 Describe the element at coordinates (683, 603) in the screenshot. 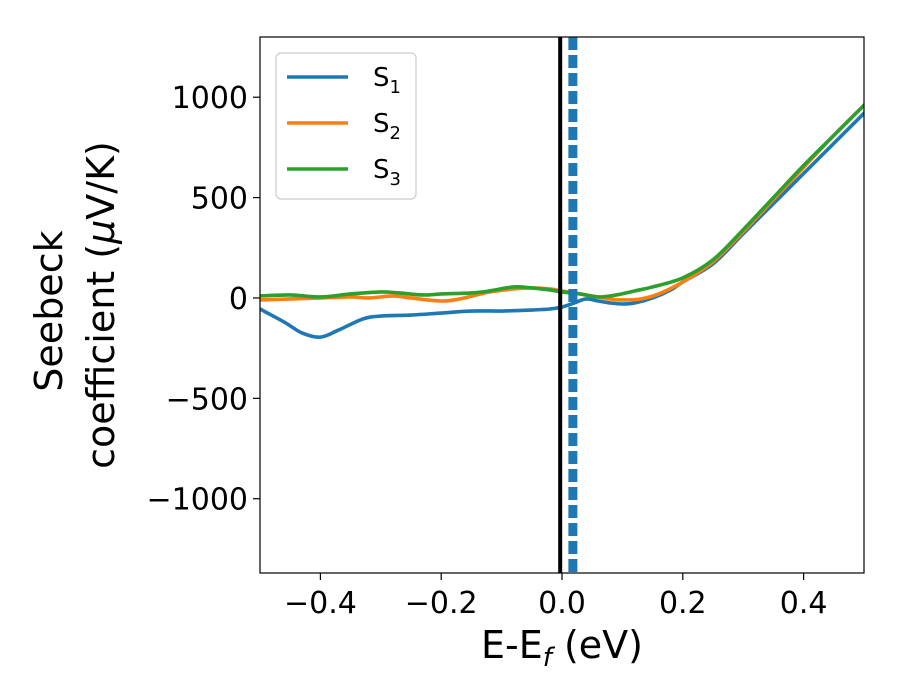

I see `x-tick-label: 0.2` at that location.